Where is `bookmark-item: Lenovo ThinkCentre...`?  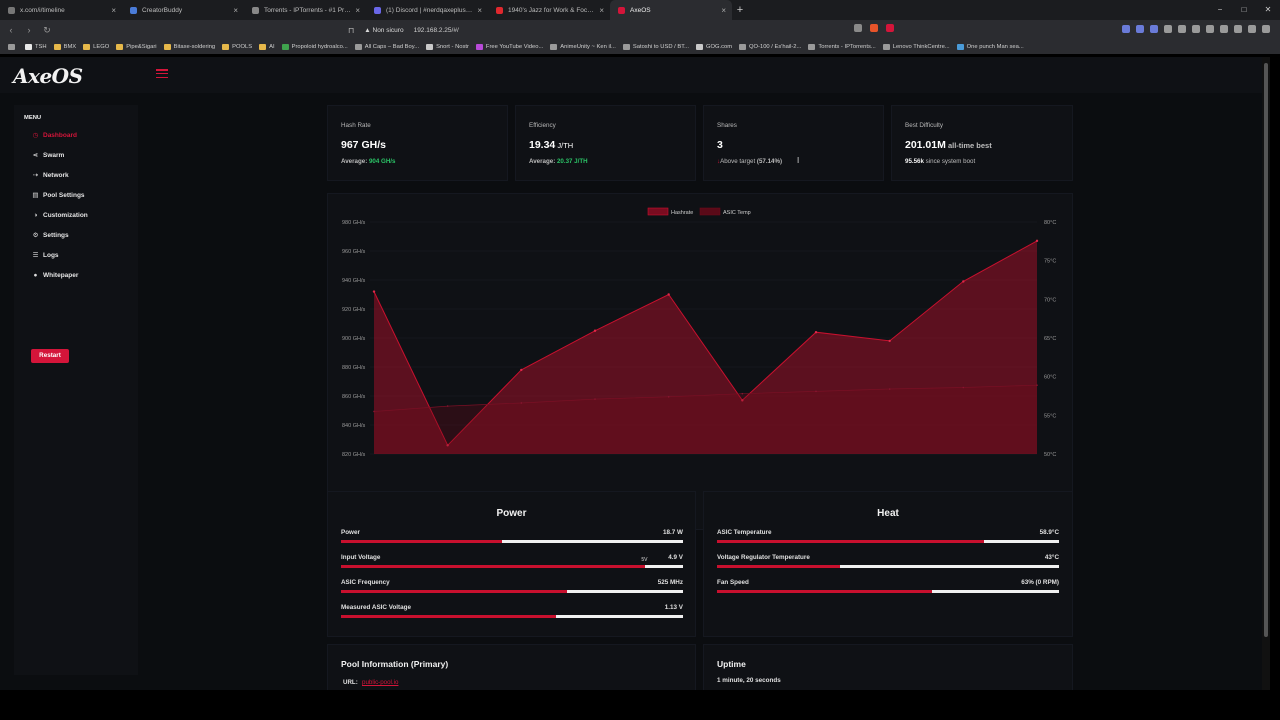 bookmark-item: Lenovo ThinkCentre... is located at coordinates (916, 47).